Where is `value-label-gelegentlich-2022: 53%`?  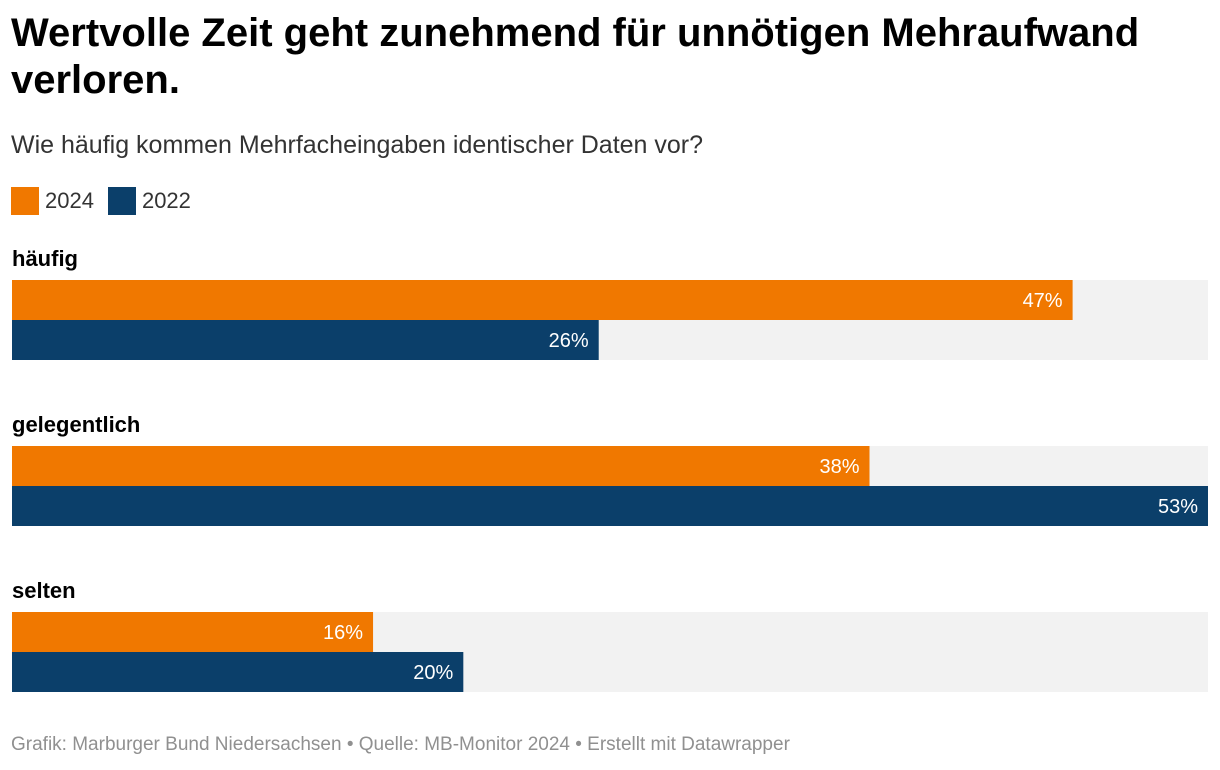
value-label-gelegentlich-2022: 53% is located at coordinates (1178, 507).